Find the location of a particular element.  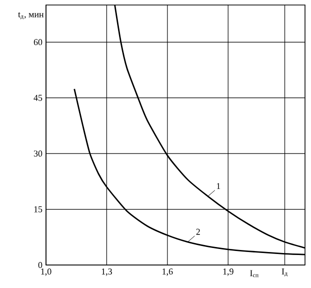

x-tick-label: 1,0 is located at coordinates (46, 272).